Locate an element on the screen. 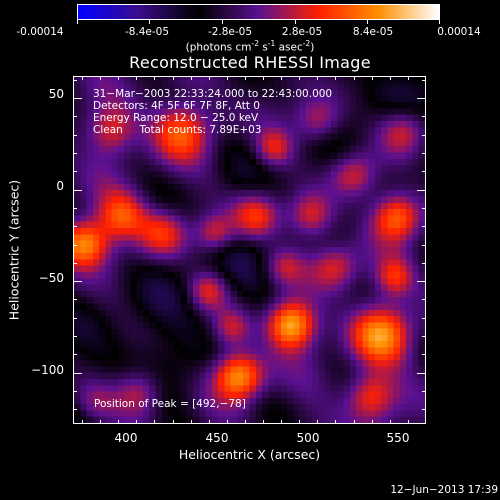  footer-timestamp: 12−Jun−2013 17:39 is located at coordinates (444, 490).